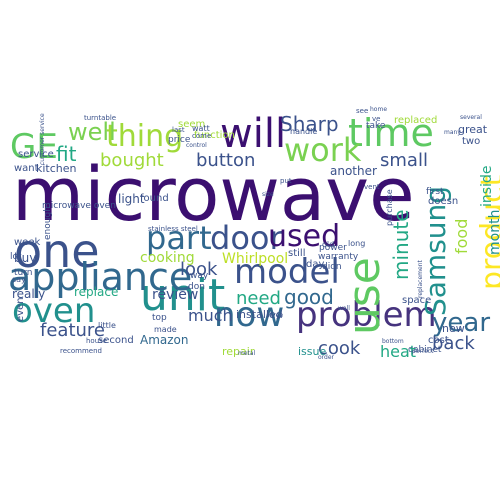  I want to click on word: well, so click(92, 132).